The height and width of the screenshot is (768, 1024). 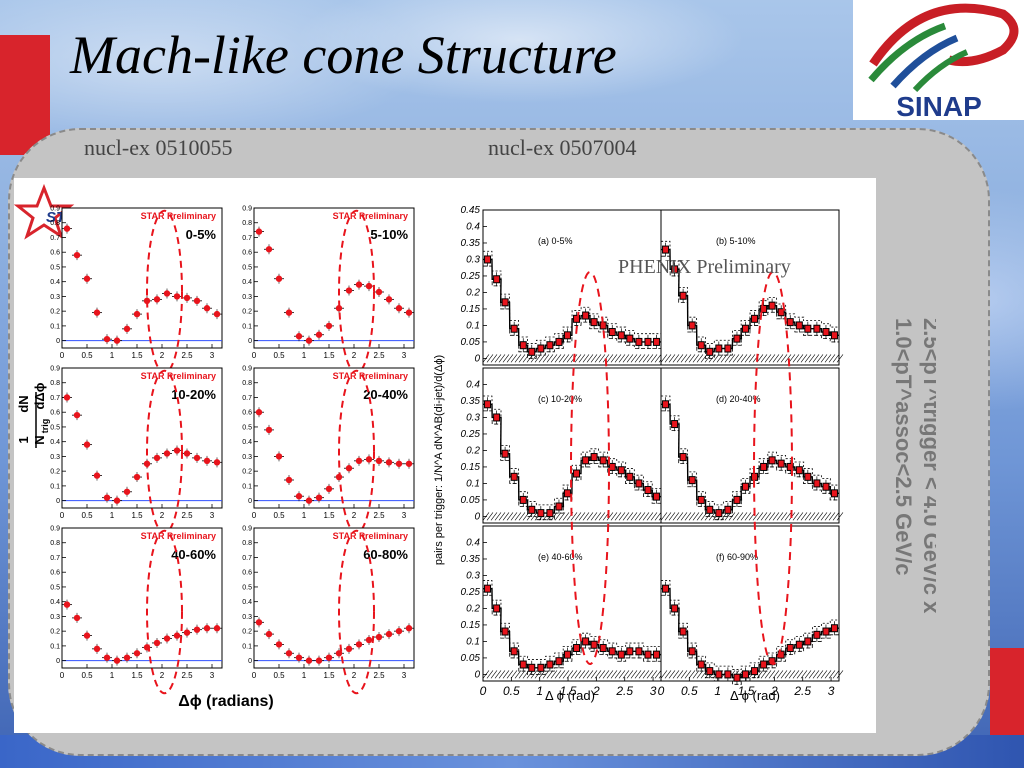 What do you see at coordinates (737, 557) in the screenshot?
I see `centrality-label: (f) 60-90%` at bounding box center [737, 557].